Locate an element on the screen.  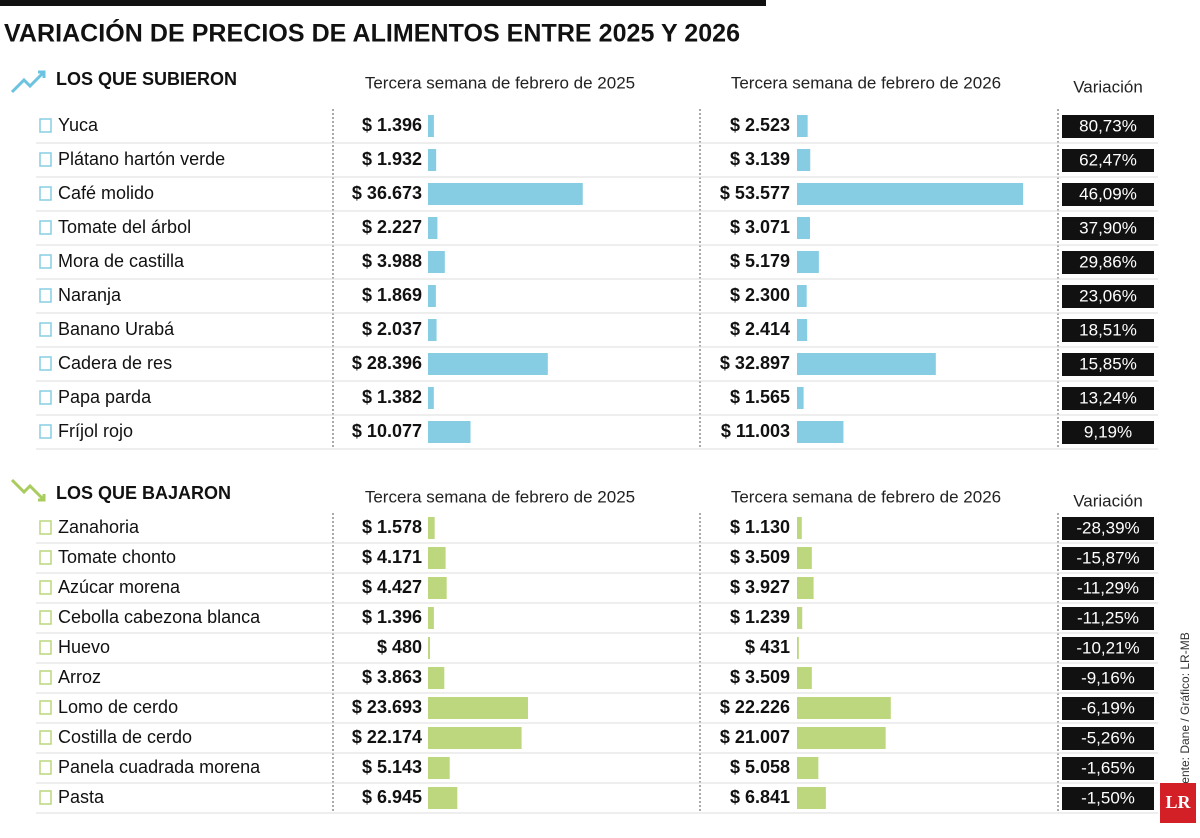
item-name: Banano Urabá is located at coordinates (116, 329).